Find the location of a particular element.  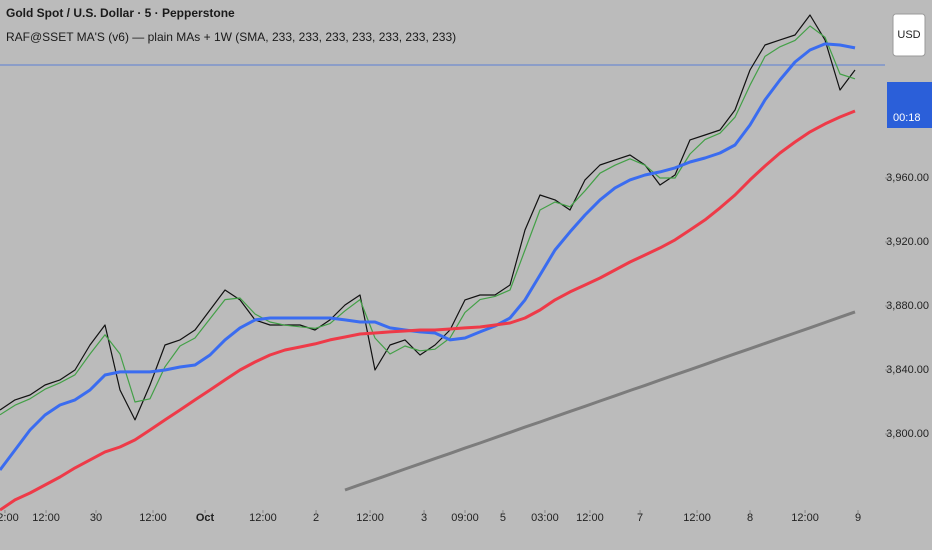

x-tick-label: 2 is located at coordinates (316, 518).